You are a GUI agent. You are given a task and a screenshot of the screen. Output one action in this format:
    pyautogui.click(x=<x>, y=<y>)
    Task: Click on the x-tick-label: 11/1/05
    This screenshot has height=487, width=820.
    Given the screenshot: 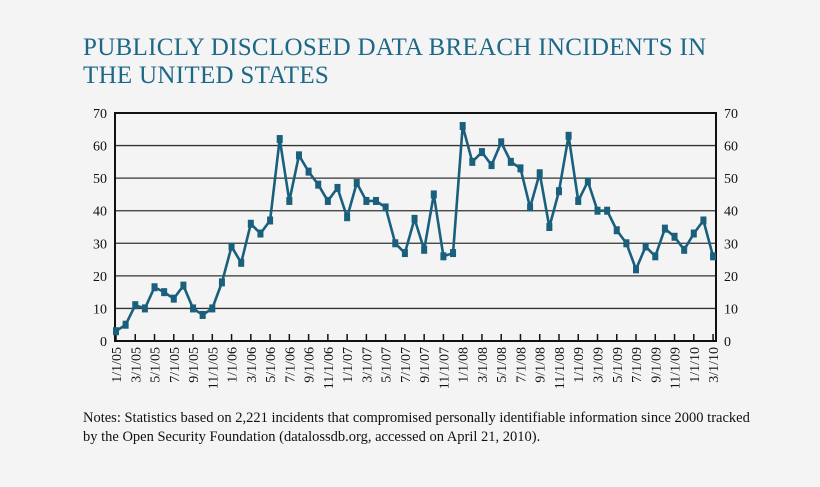 What is the action you would take?
    pyautogui.click(x=213, y=368)
    